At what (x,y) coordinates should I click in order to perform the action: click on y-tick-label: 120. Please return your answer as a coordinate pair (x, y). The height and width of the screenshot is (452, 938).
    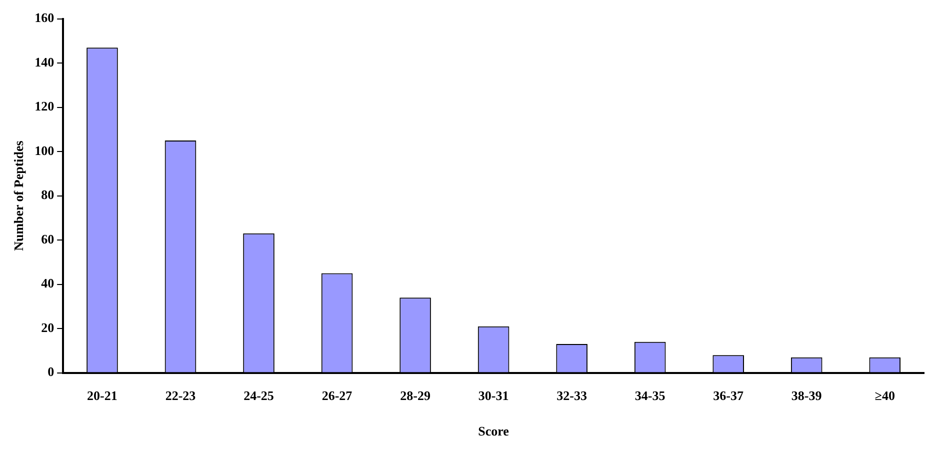
    Looking at the image, I should click on (44, 106).